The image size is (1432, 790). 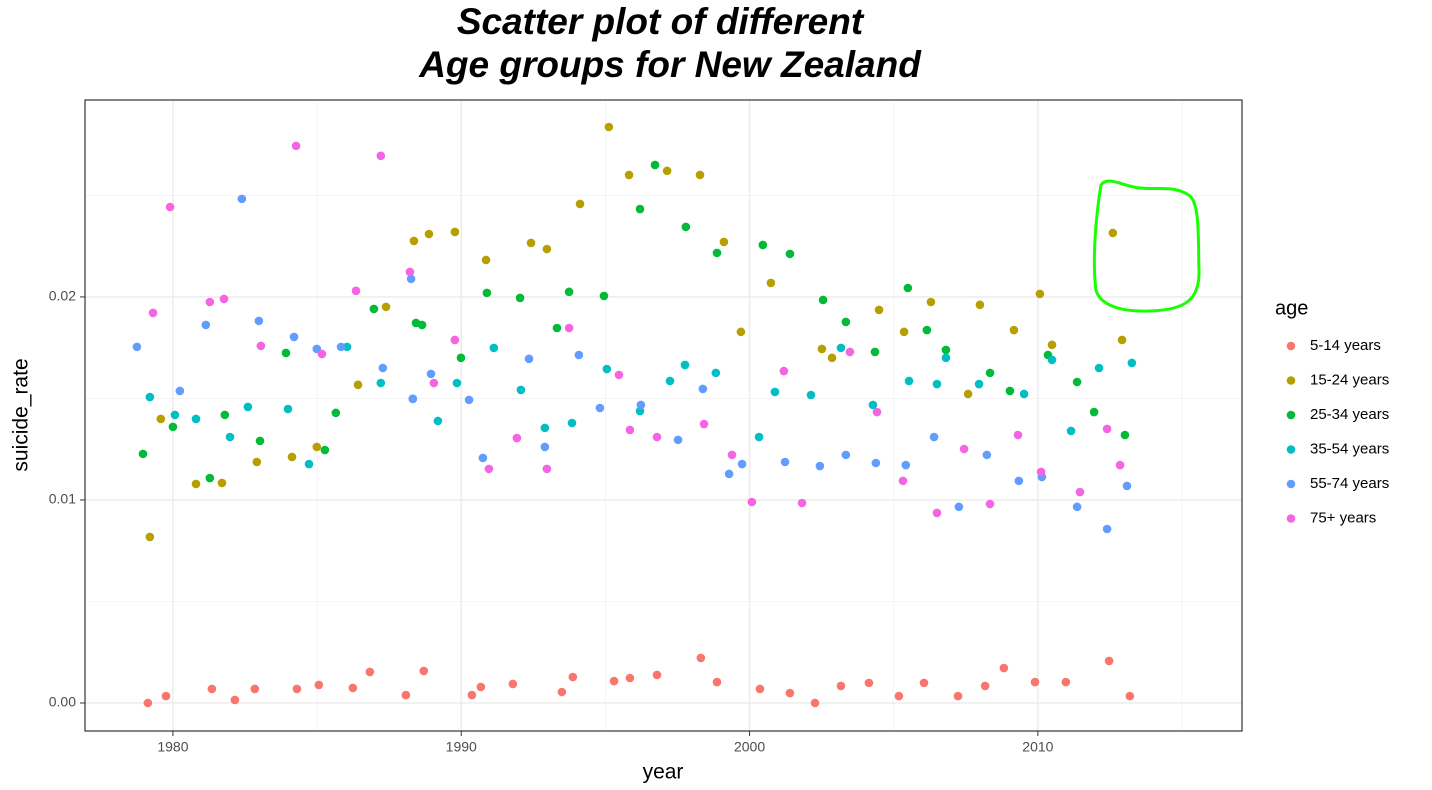 I want to click on legend-label: 35-54 years, so click(x=1349, y=448).